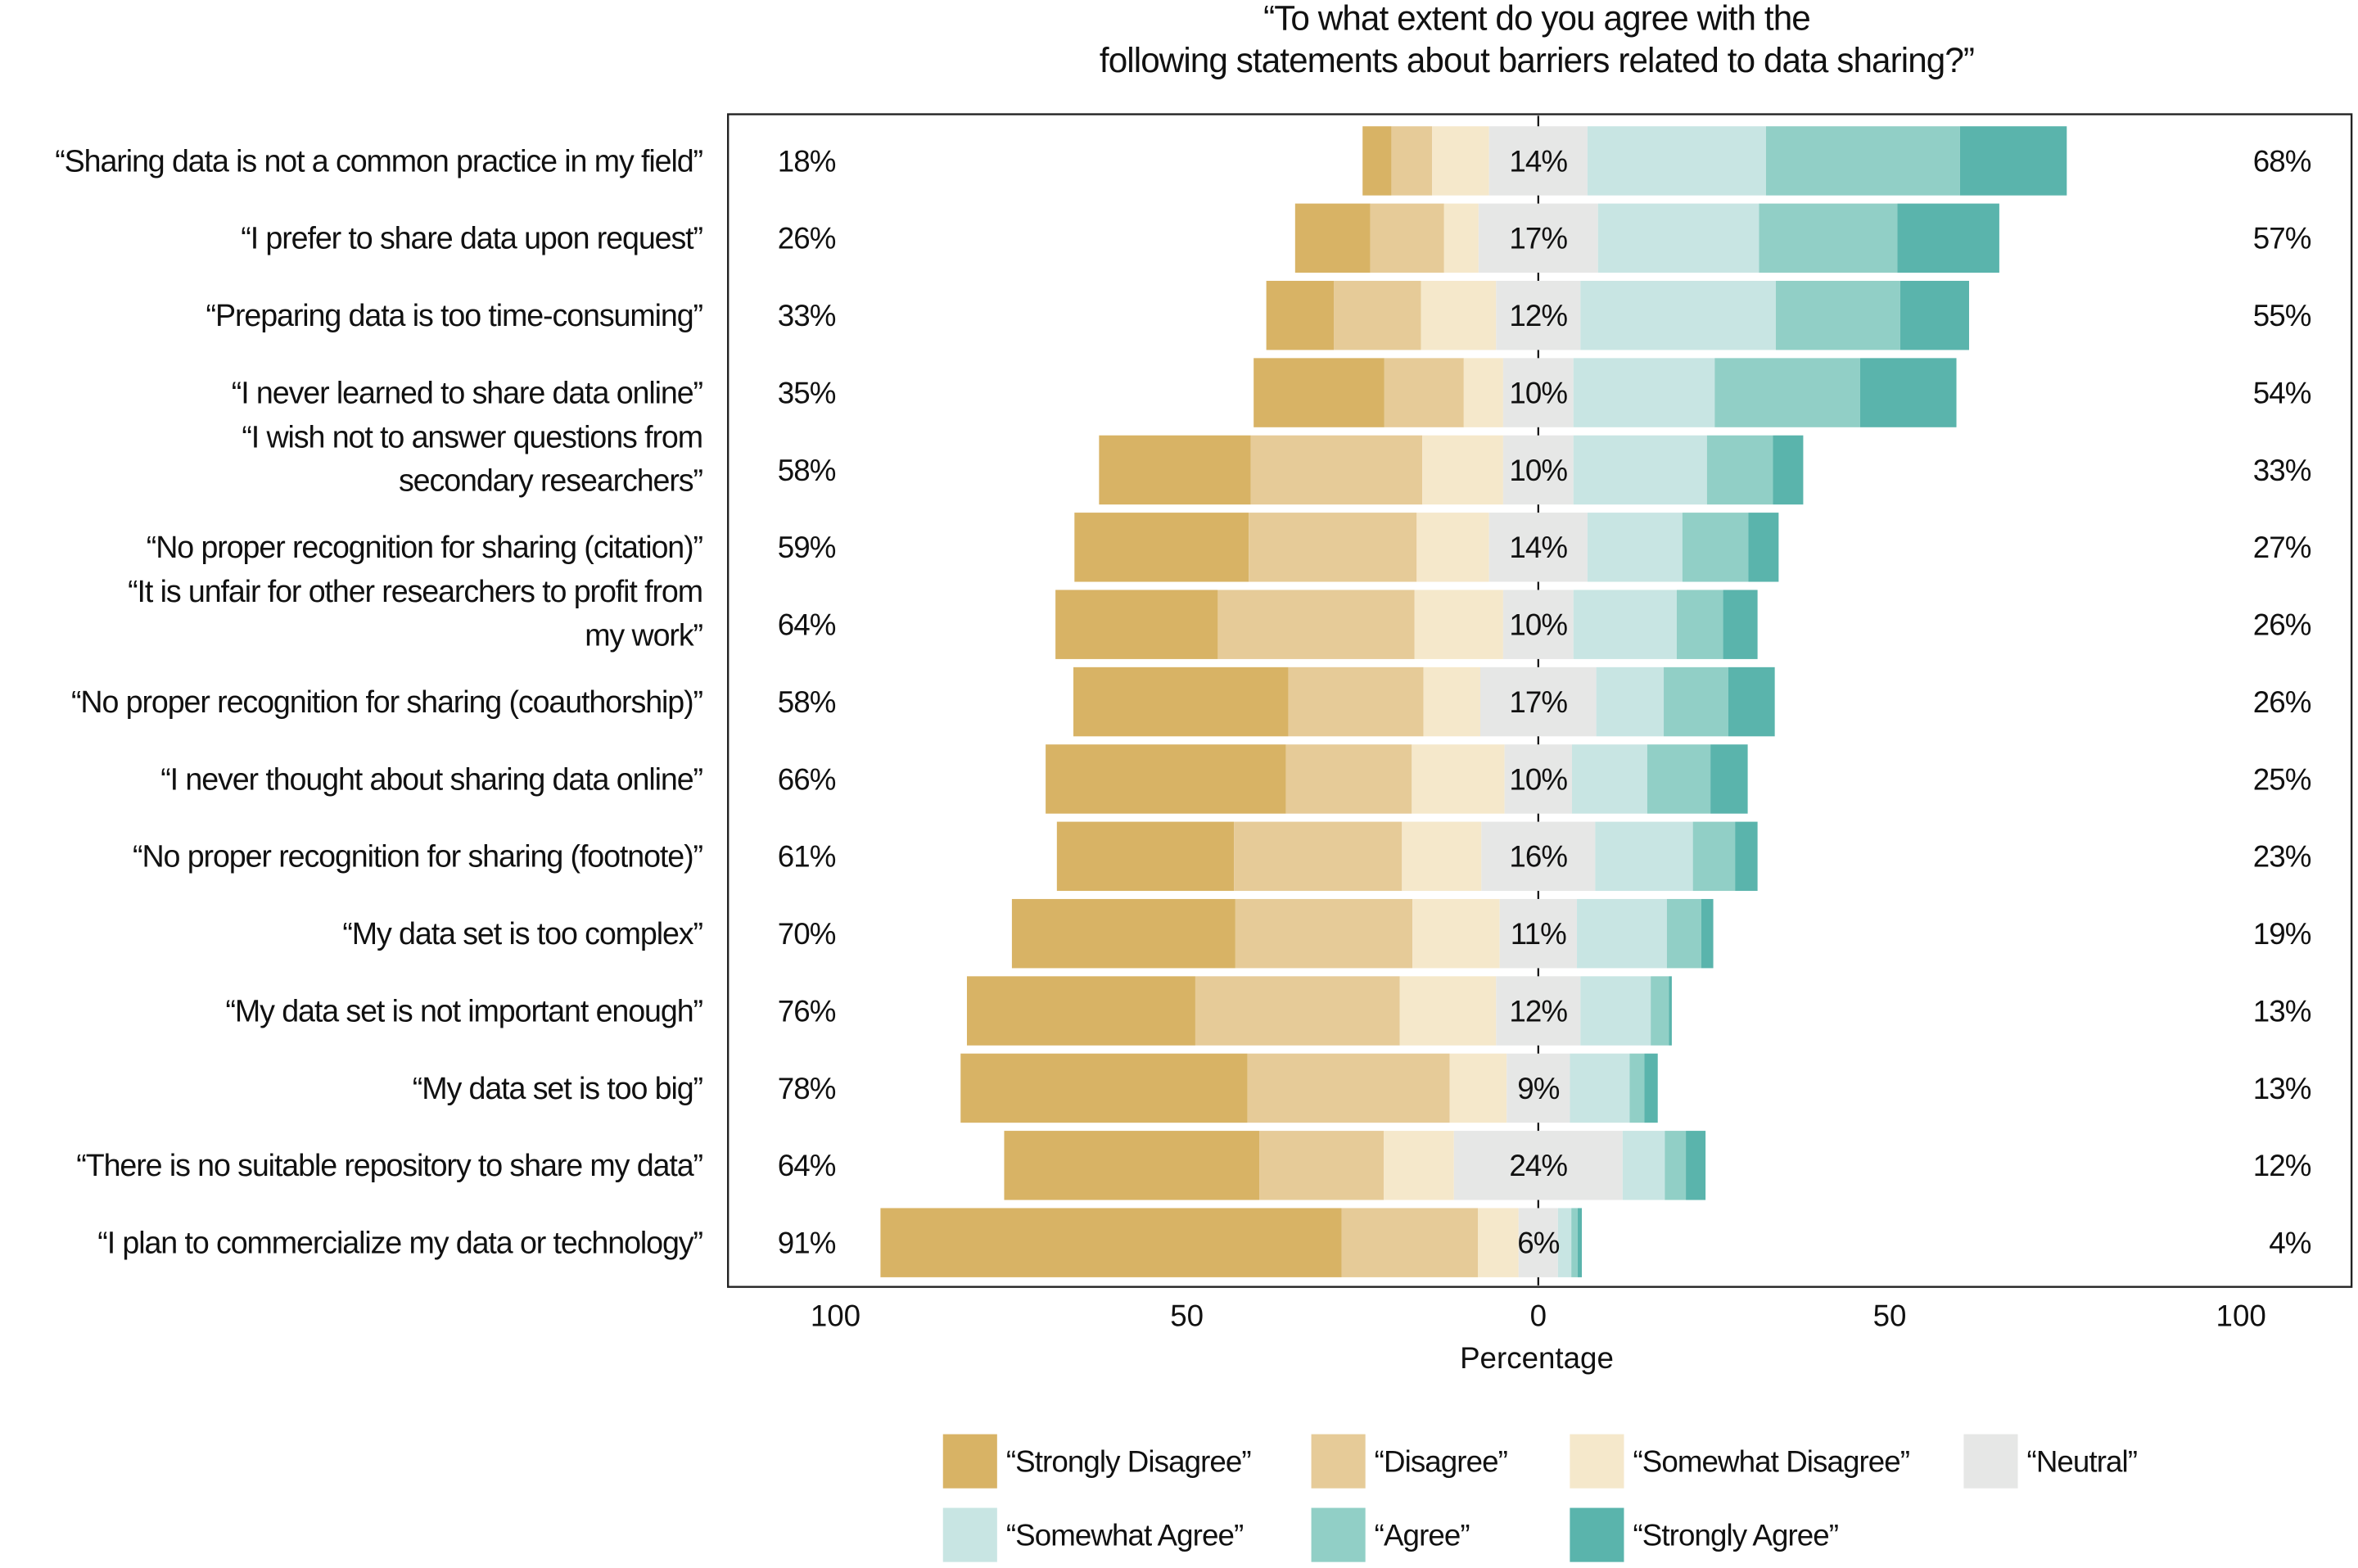 This screenshot has width=2358, height=1568. I want to click on row-label: “I prefer to share data upon request”, so click(471, 238).